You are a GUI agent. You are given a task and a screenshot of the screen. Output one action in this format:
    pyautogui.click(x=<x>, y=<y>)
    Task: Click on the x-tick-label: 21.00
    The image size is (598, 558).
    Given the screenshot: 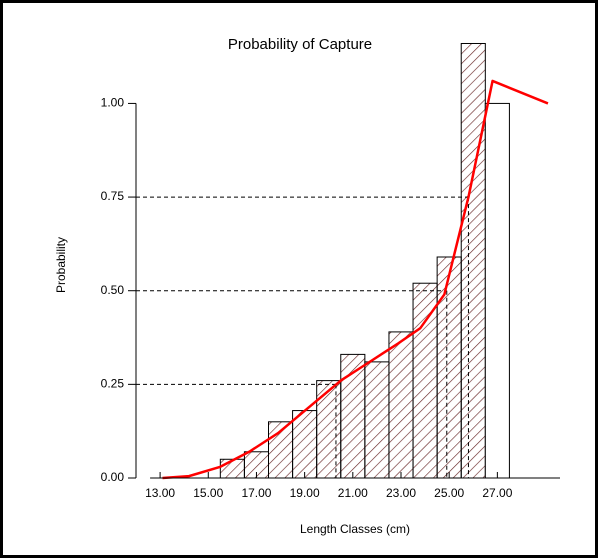 What is the action you would take?
    pyautogui.click(x=353, y=493)
    